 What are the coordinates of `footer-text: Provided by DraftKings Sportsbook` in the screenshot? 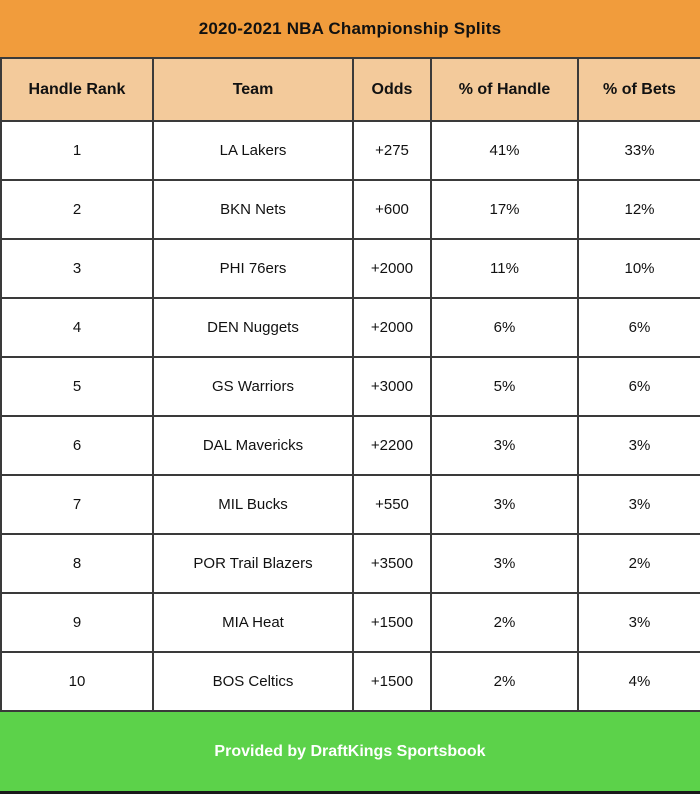 It's located at (350, 751).